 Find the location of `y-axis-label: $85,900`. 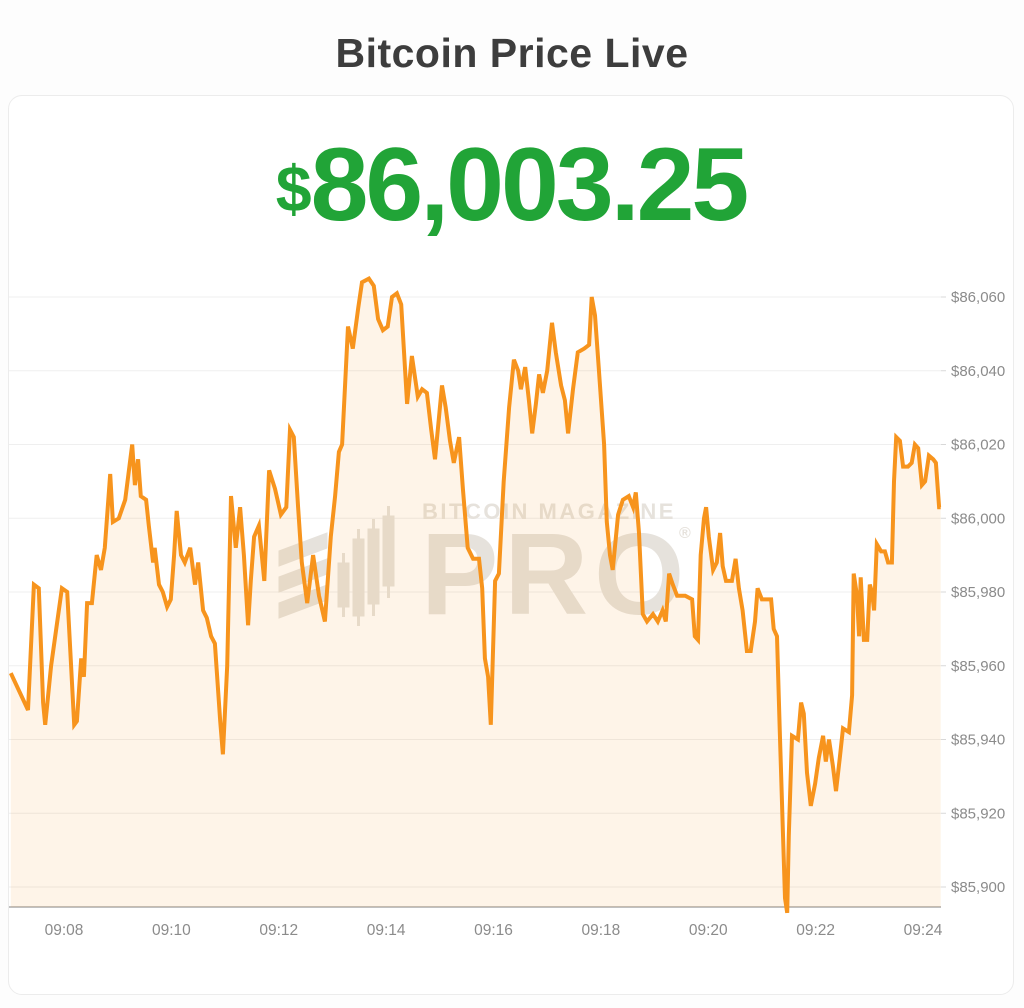

y-axis-label: $85,900 is located at coordinates (978, 887).